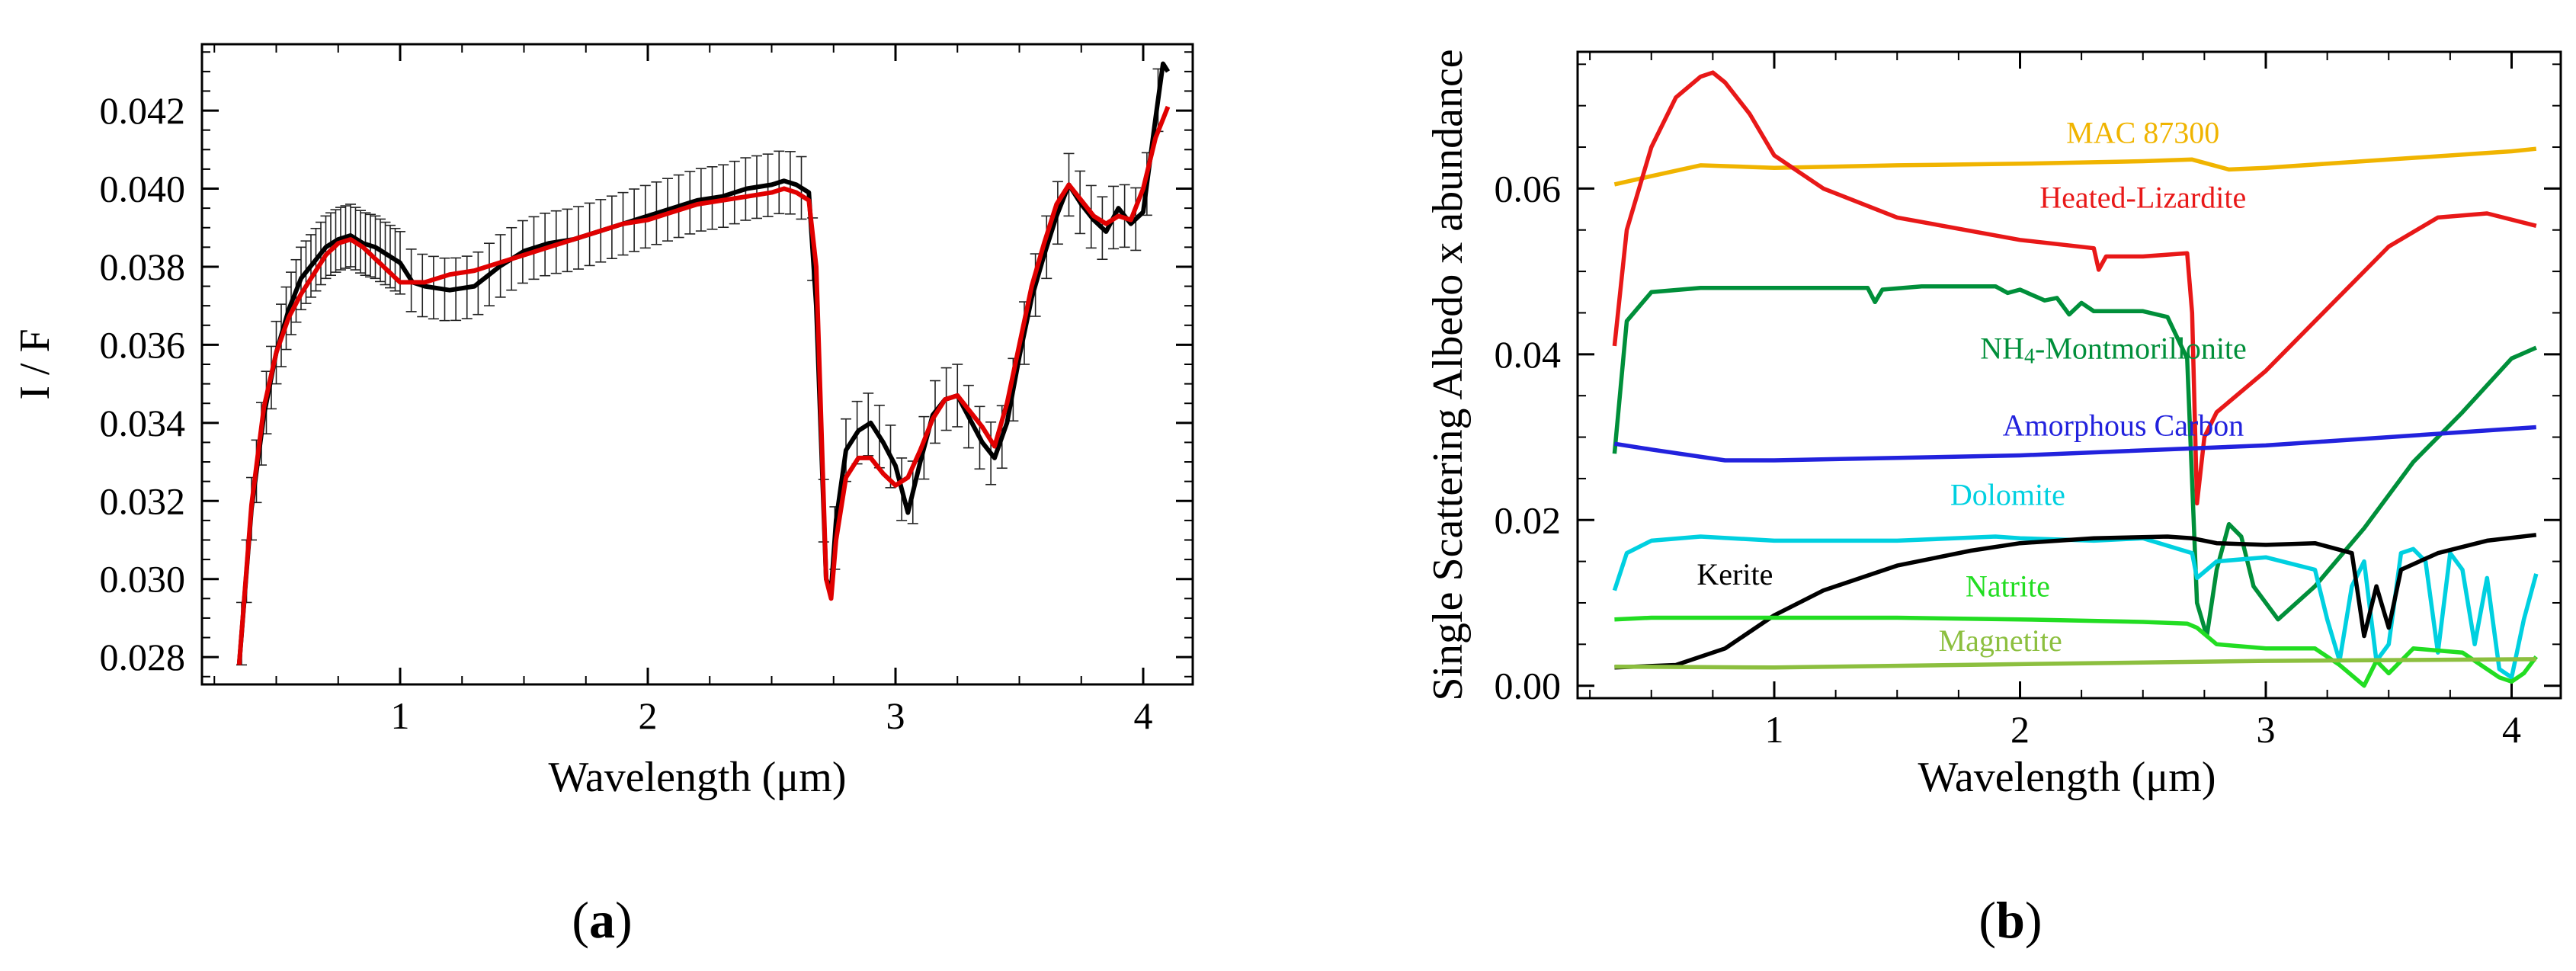  I want to click on chart-b-series-label: Kerite, so click(1735, 574).